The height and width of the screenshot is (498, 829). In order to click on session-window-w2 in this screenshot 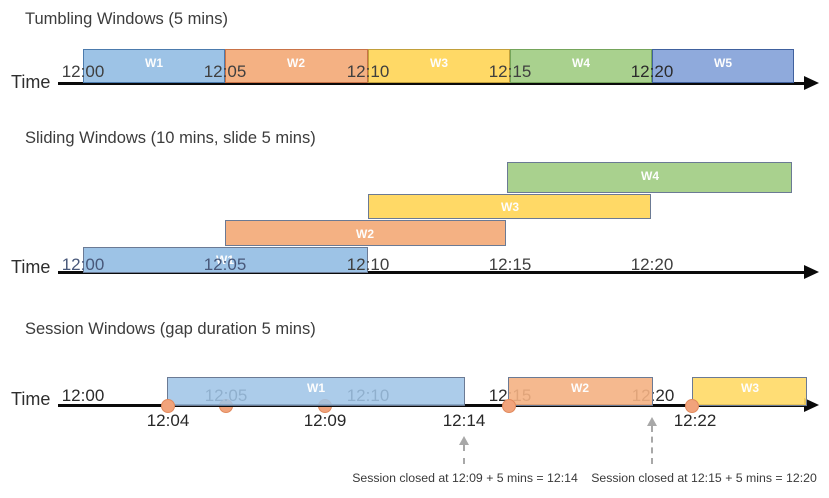, I will do `click(580, 391)`.